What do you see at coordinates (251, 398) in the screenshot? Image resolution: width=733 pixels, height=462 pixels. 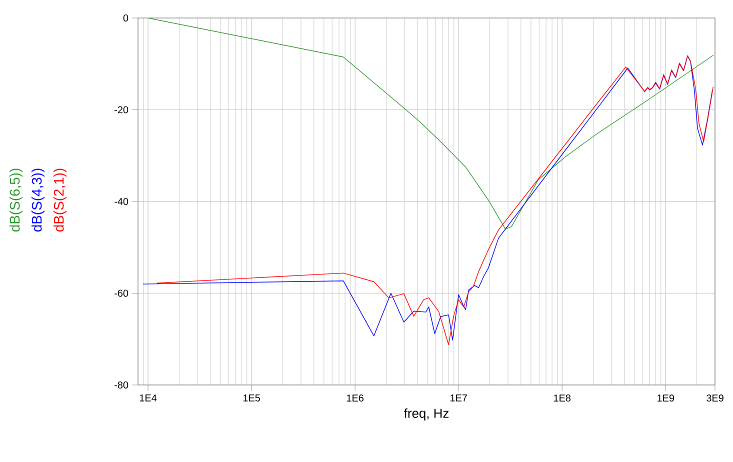 I see `x-tick-label: 1E5` at bounding box center [251, 398].